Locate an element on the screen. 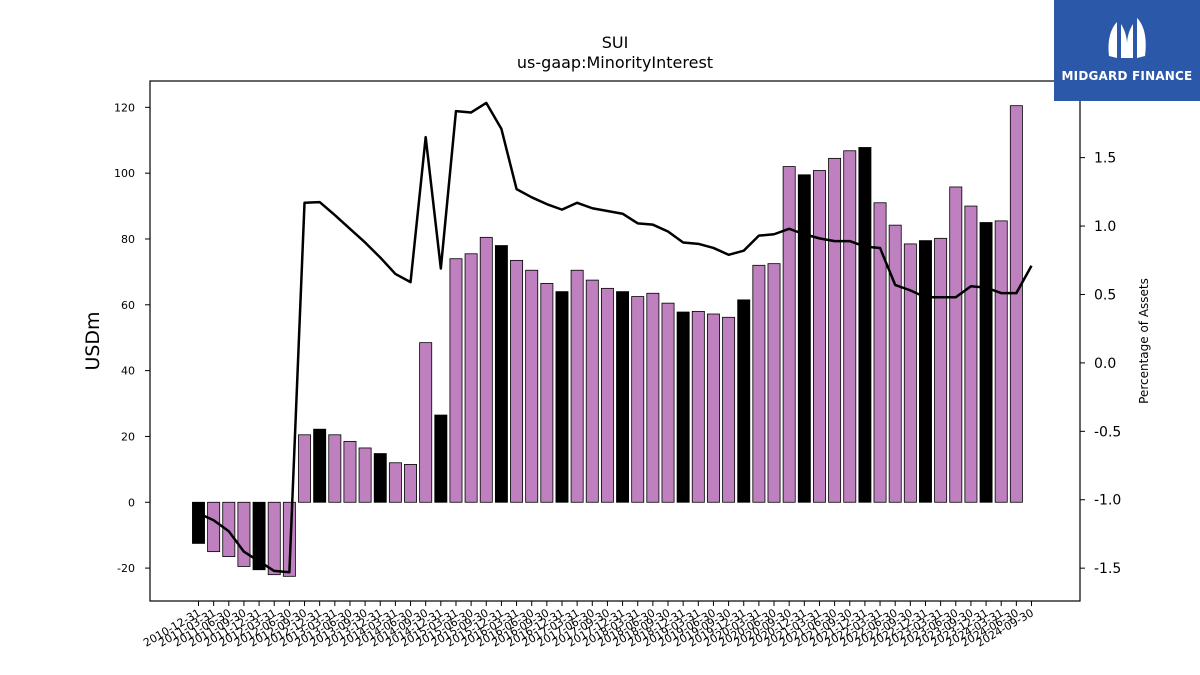 This screenshot has width=1200, height=675. chart-title: SUI is located at coordinates (615, 42).